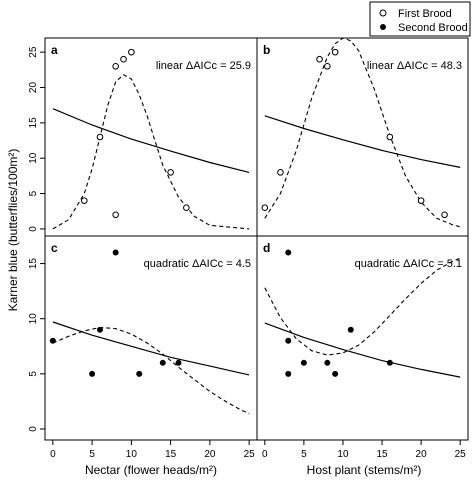 The image size is (474, 481). Describe the element at coordinates (425, 14) in the screenshot. I see `legend-label-first-brood: First Brood` at that location.